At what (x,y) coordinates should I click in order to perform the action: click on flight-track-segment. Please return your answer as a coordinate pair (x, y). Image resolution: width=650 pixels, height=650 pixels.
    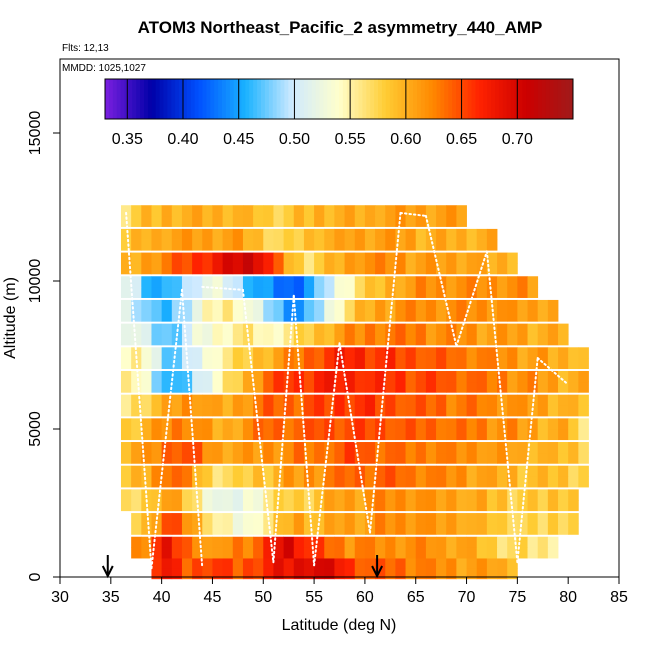
    Looking at the image, I should click on (192, 429).